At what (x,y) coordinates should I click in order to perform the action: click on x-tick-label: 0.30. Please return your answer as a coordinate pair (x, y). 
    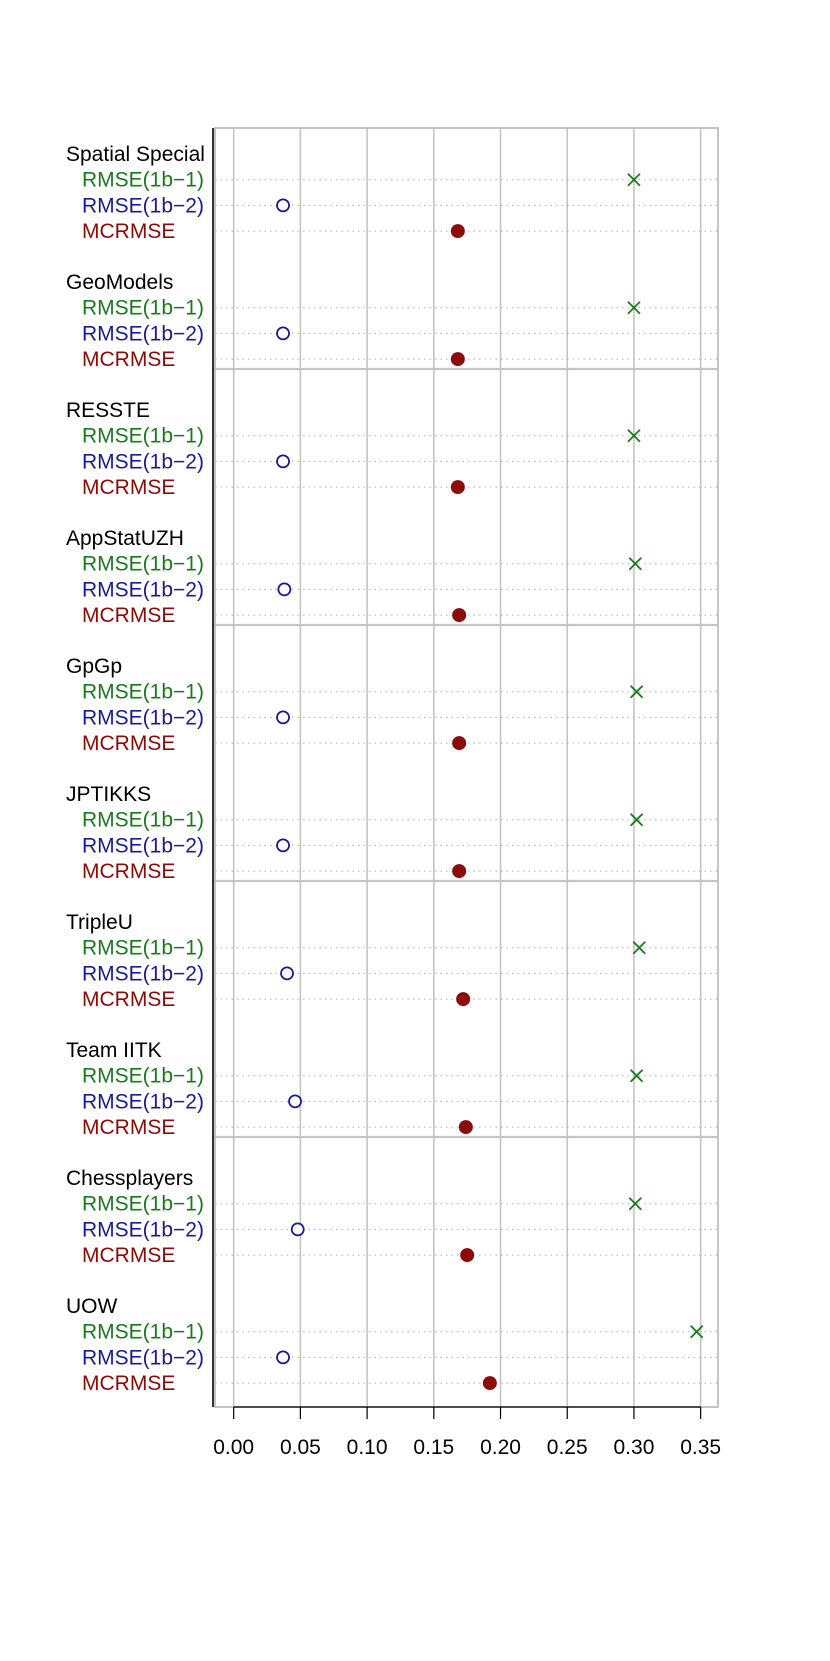
    Looking at the image, I should click on (634, 1447).